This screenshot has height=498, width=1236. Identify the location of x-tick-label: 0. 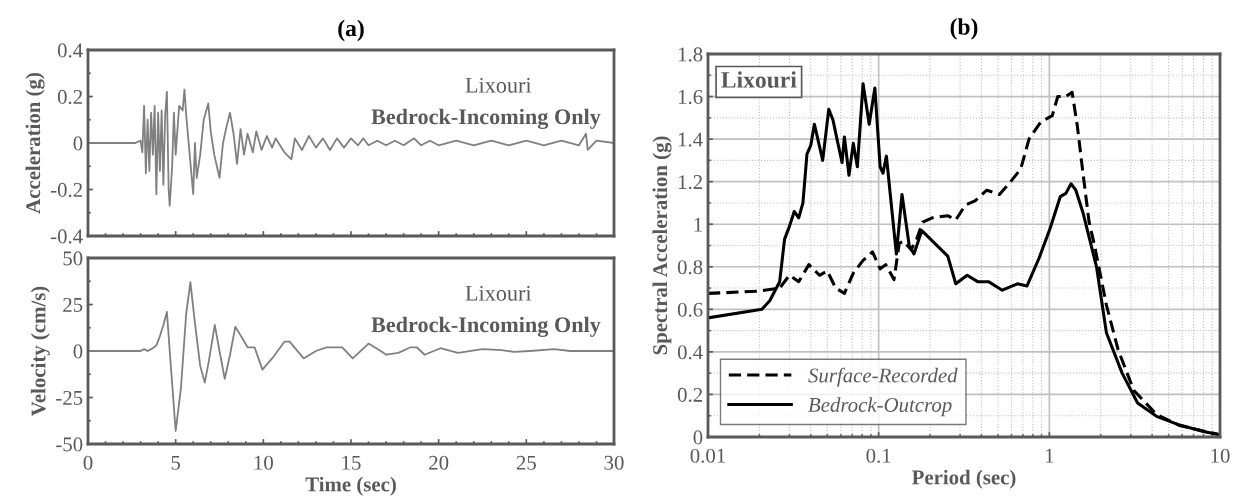
(88, 462).